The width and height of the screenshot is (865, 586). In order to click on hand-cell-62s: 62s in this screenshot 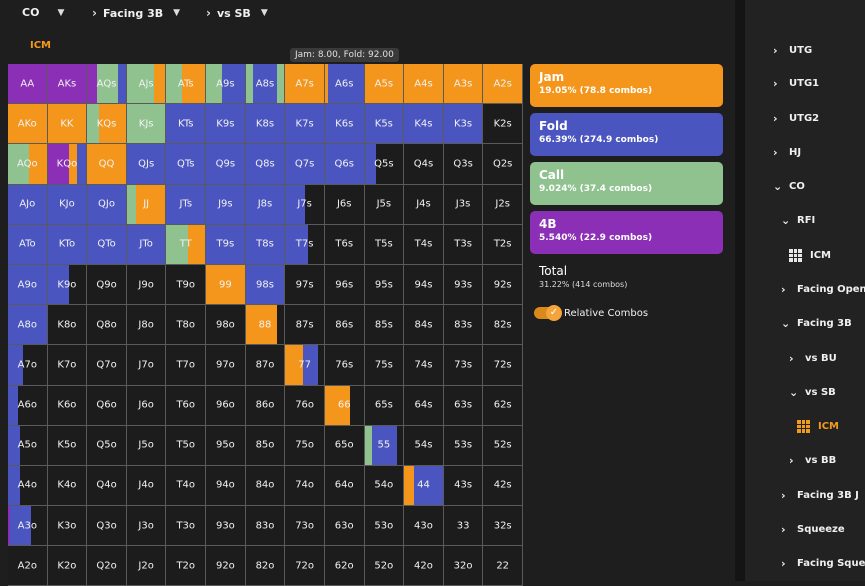, I will do `click(503, 405)`.